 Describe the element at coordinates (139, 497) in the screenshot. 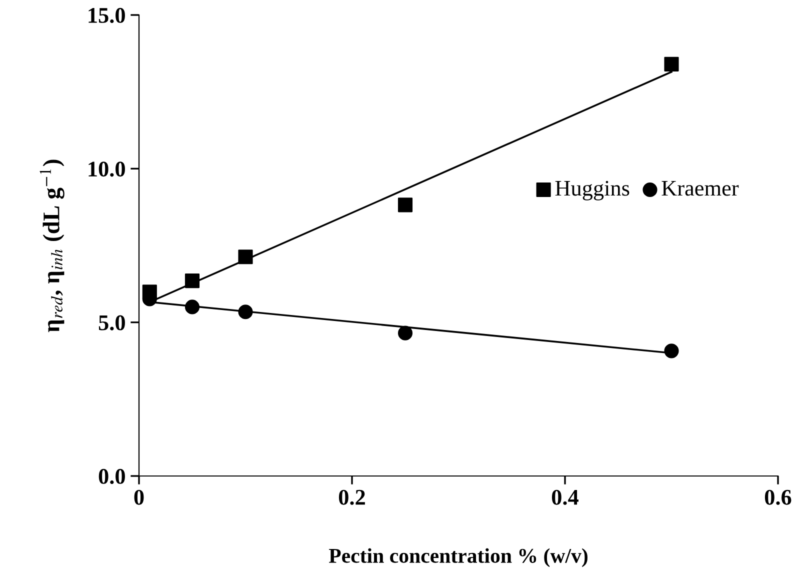

I see `x-tick-label: 0` at that location.